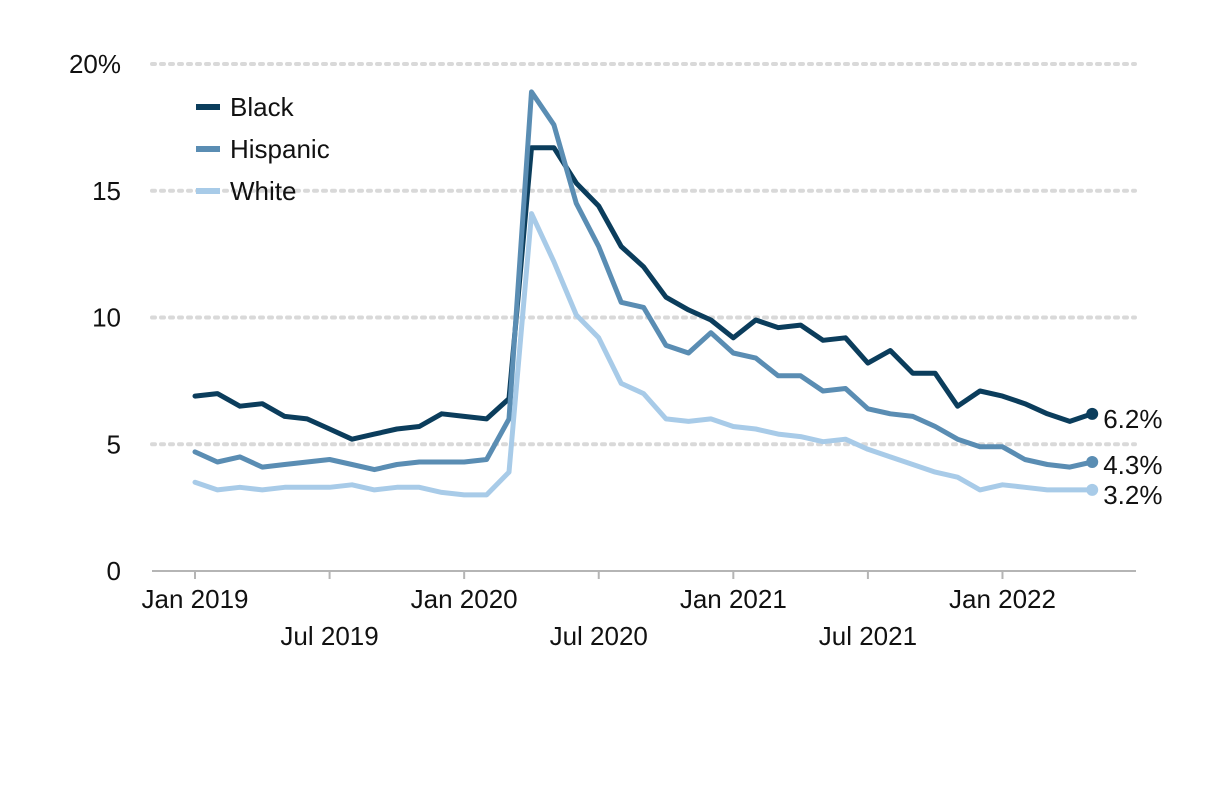 The height and width of the screenshot is (805, 1216). I want to click on y-tick-label: 5, so click(114, 444).